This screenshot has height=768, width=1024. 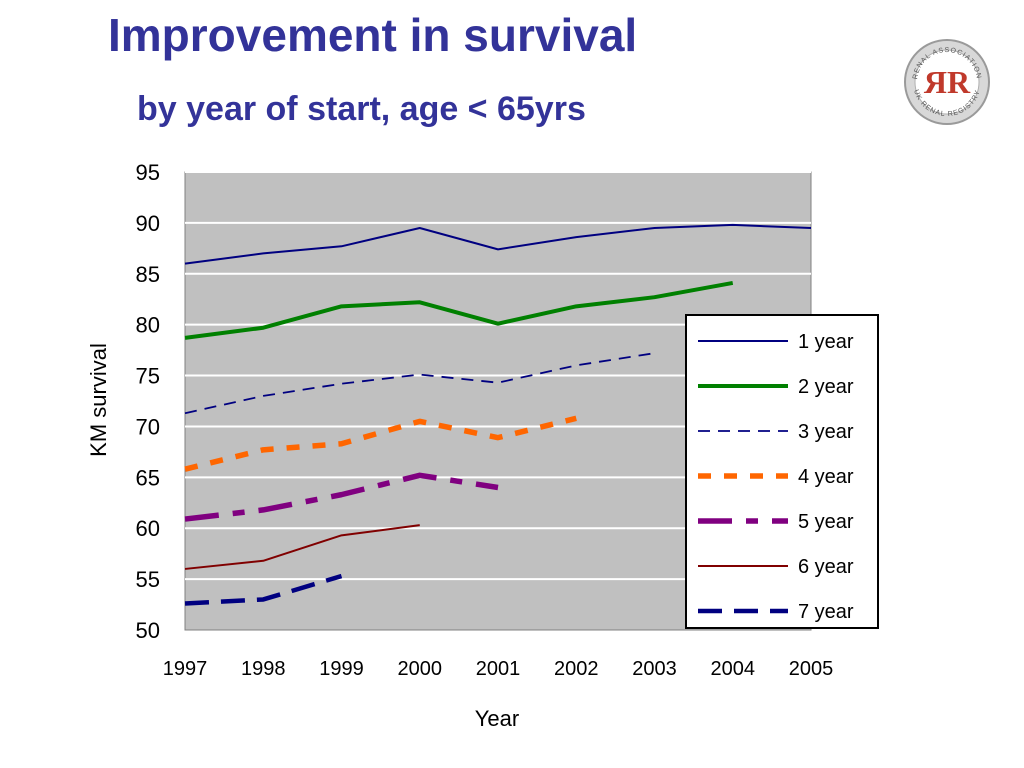 I want to click on x-tick-label: 1999, so click(x=341, y=669).